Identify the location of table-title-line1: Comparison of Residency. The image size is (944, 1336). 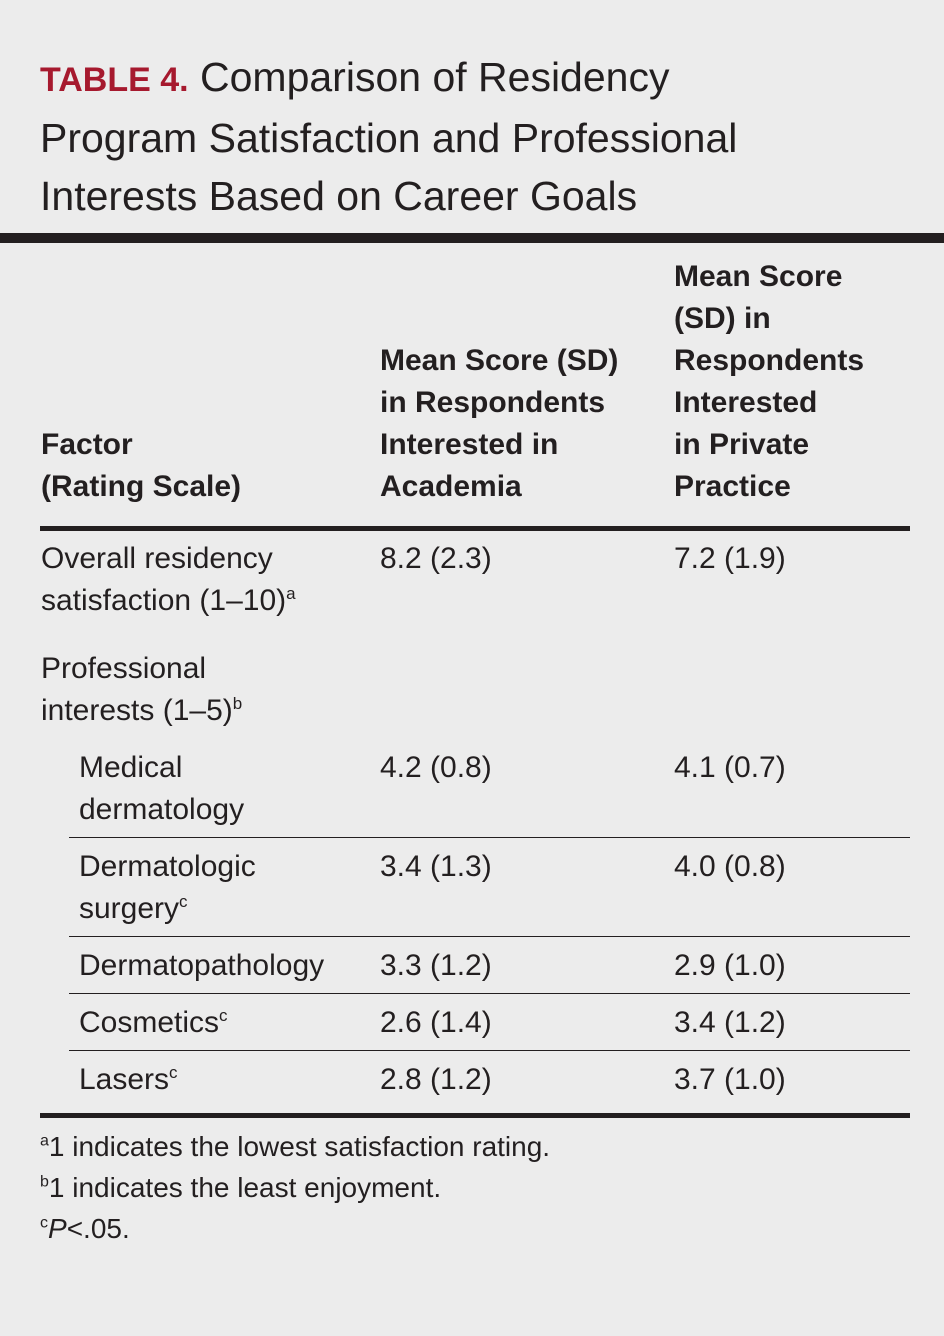
(435, 77).